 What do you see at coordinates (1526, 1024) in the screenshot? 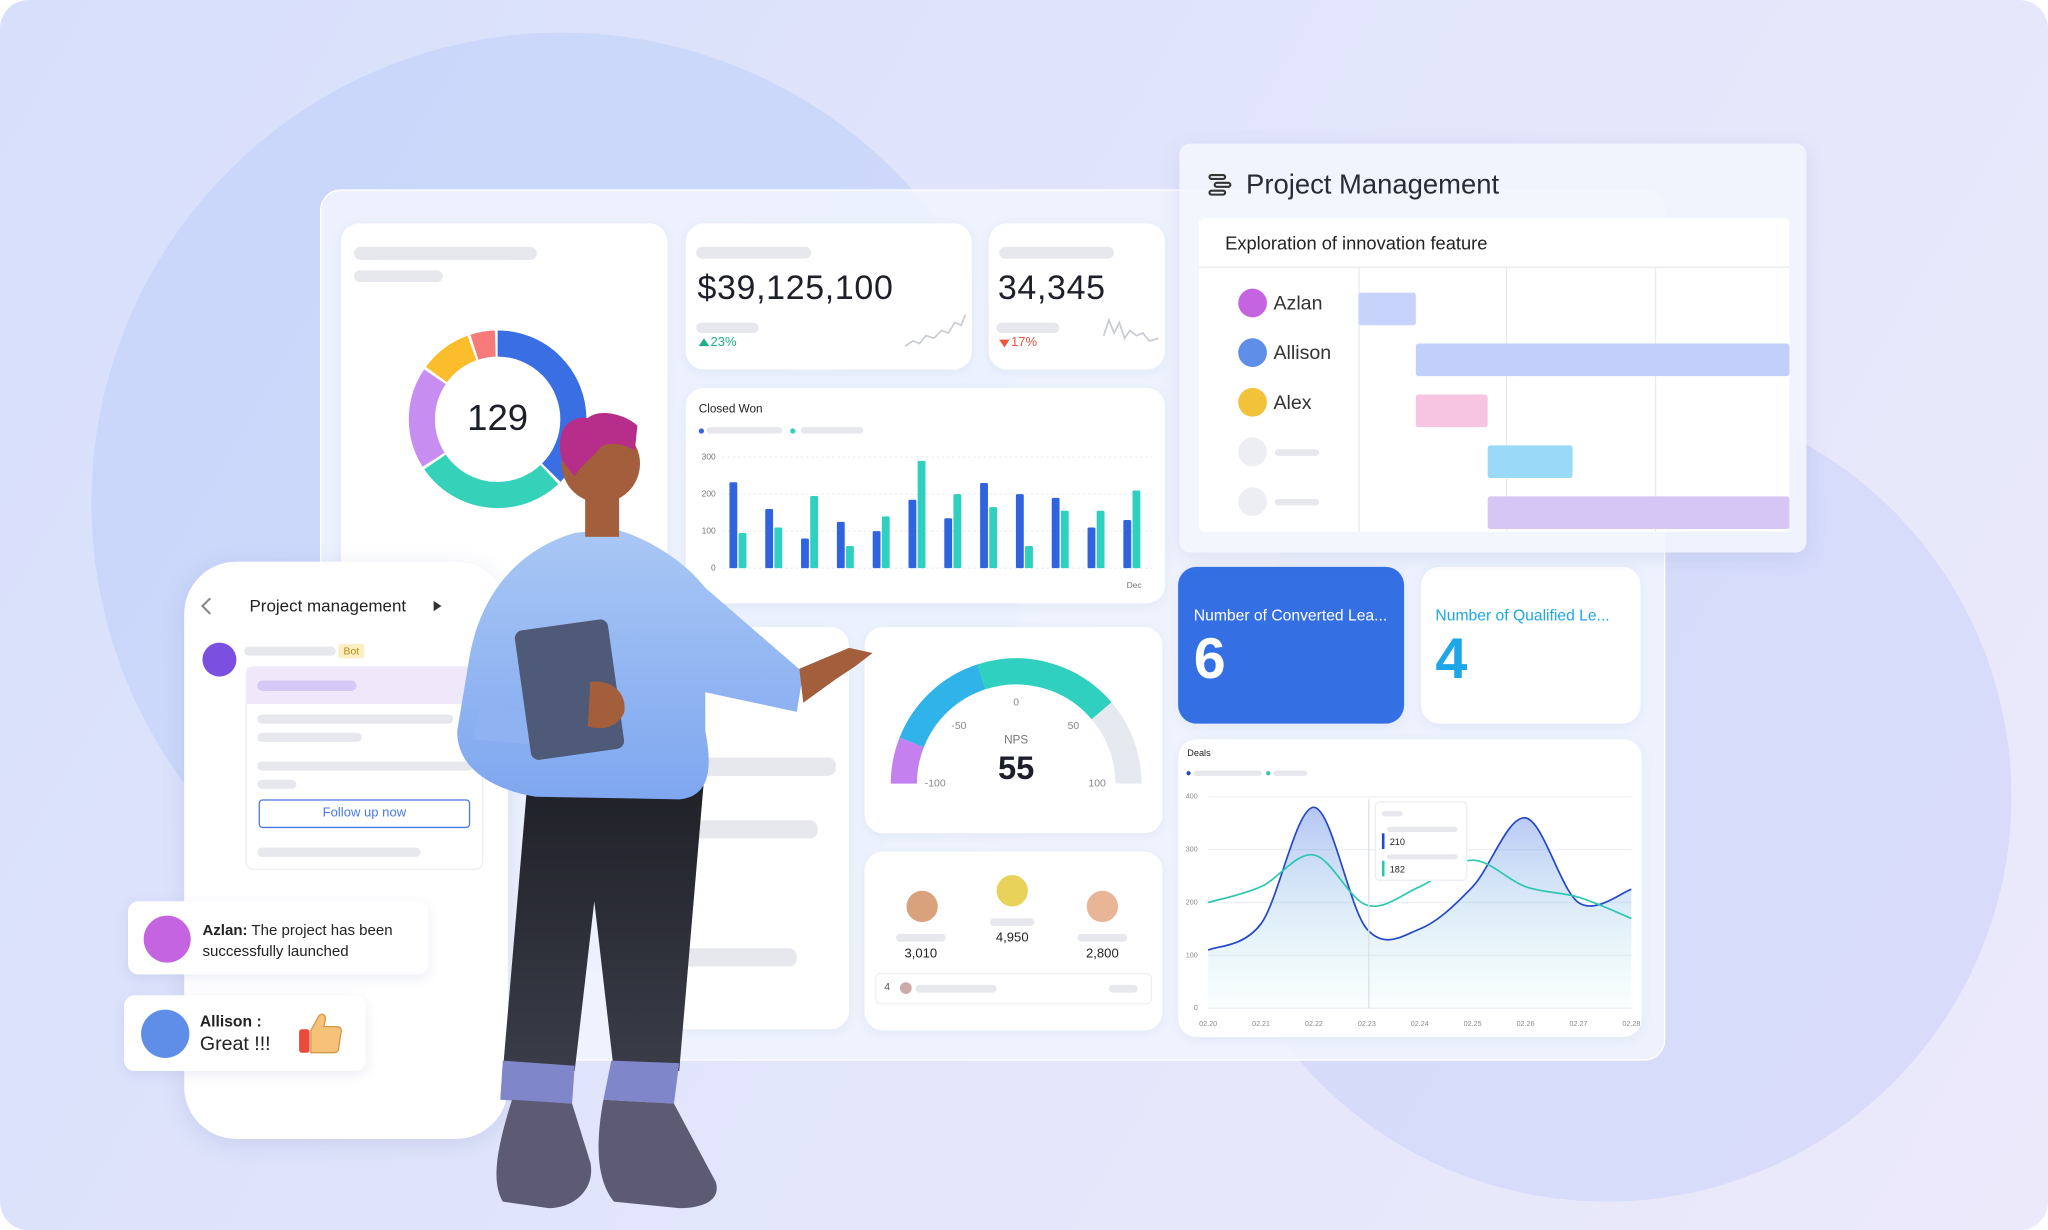
I see `x-tick-label: 02.26` at bounding box center [1526, 1024].